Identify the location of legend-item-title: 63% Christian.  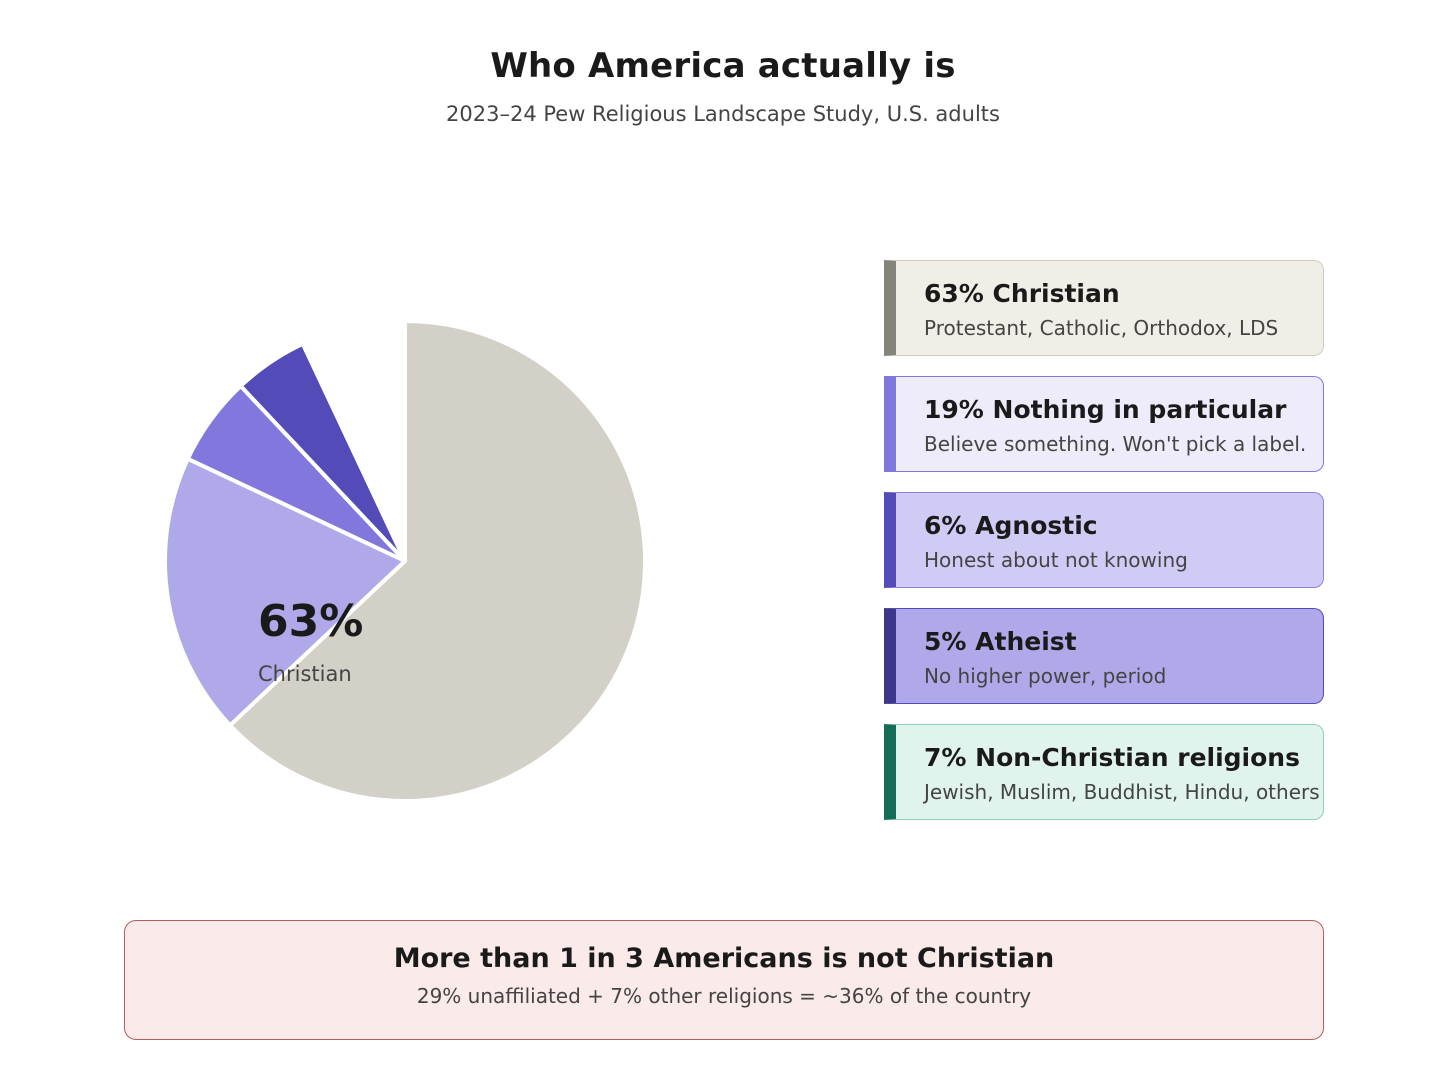
(1022, 293).